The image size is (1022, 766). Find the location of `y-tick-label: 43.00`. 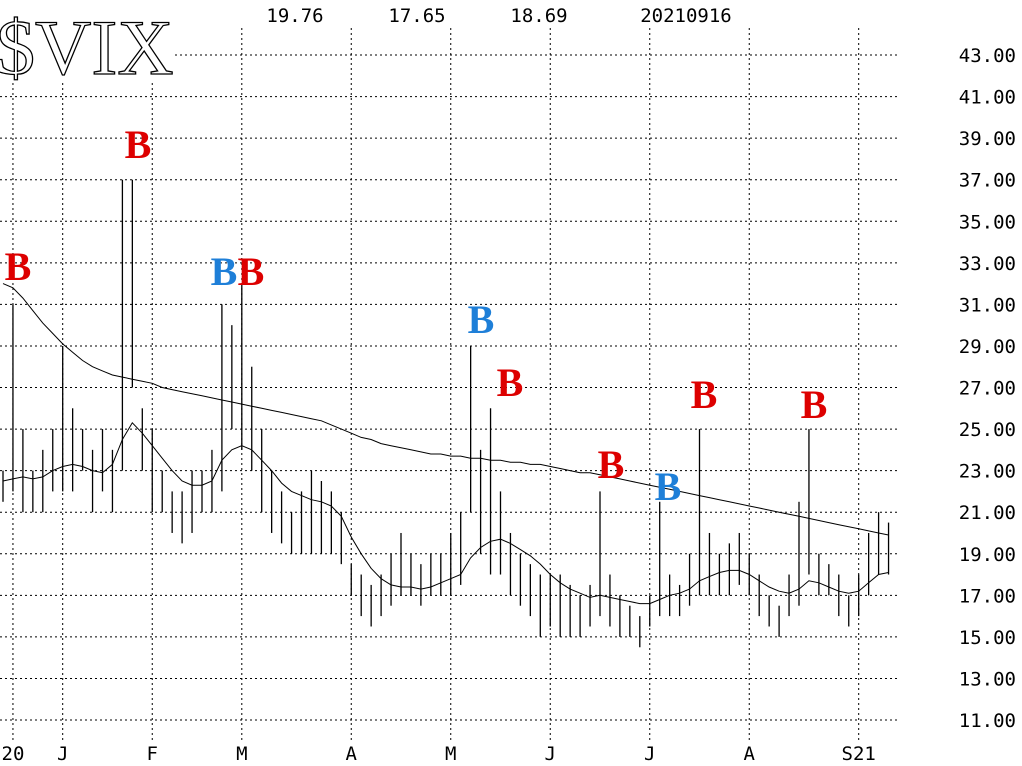

y-tick-label: 43.00 is located at coordinates (987, 56).